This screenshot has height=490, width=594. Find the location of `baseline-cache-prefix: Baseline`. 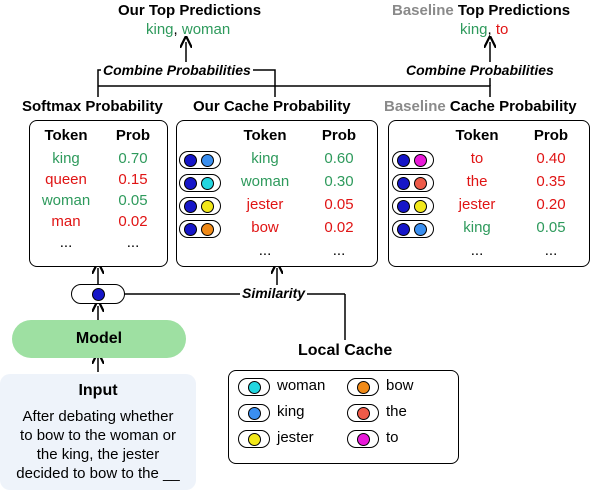

baseline-cache-prefix: Baseline is located at coordinates (415, 106).